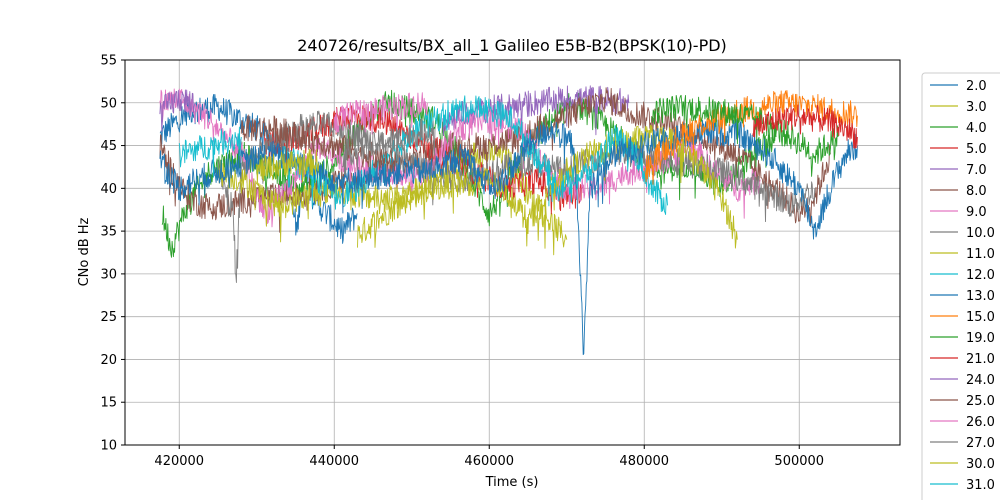 The height and width of the screenshot is (500, 1000). Describe the element at coordinates (108, 146) in the screenshot. I see `y-tick-label: 45` at that location.